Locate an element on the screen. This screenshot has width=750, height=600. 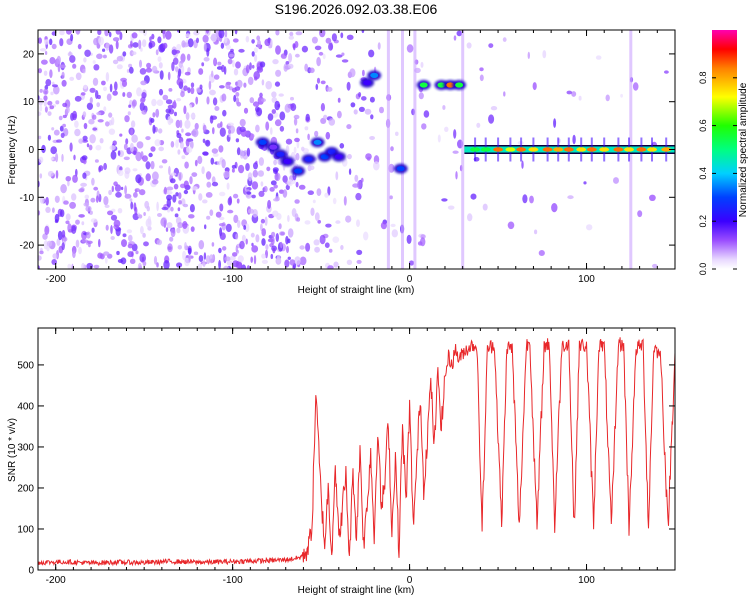
y-tick-label: 20 is located at coordinates (29, 54).